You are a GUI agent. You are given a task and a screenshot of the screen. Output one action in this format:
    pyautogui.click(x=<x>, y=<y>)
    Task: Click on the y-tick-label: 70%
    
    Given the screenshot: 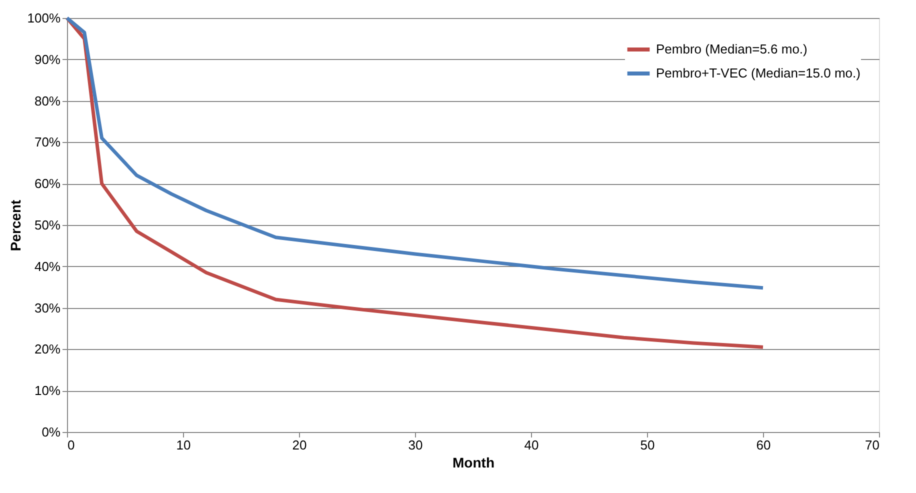 What is the action you would take?
    pyautogui.click(x=47, y=142)
    